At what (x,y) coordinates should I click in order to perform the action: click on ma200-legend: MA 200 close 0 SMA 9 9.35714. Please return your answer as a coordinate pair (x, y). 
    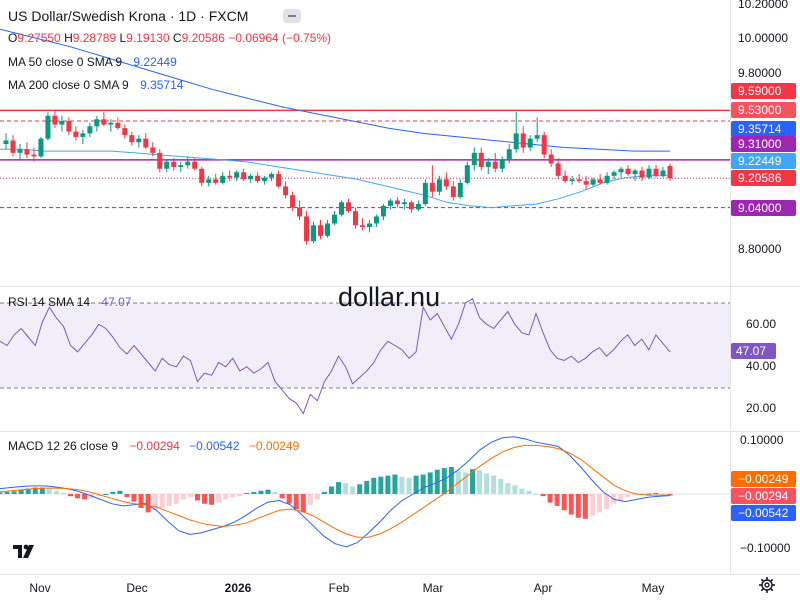
    Looking at the image, I should click on (95, 85).